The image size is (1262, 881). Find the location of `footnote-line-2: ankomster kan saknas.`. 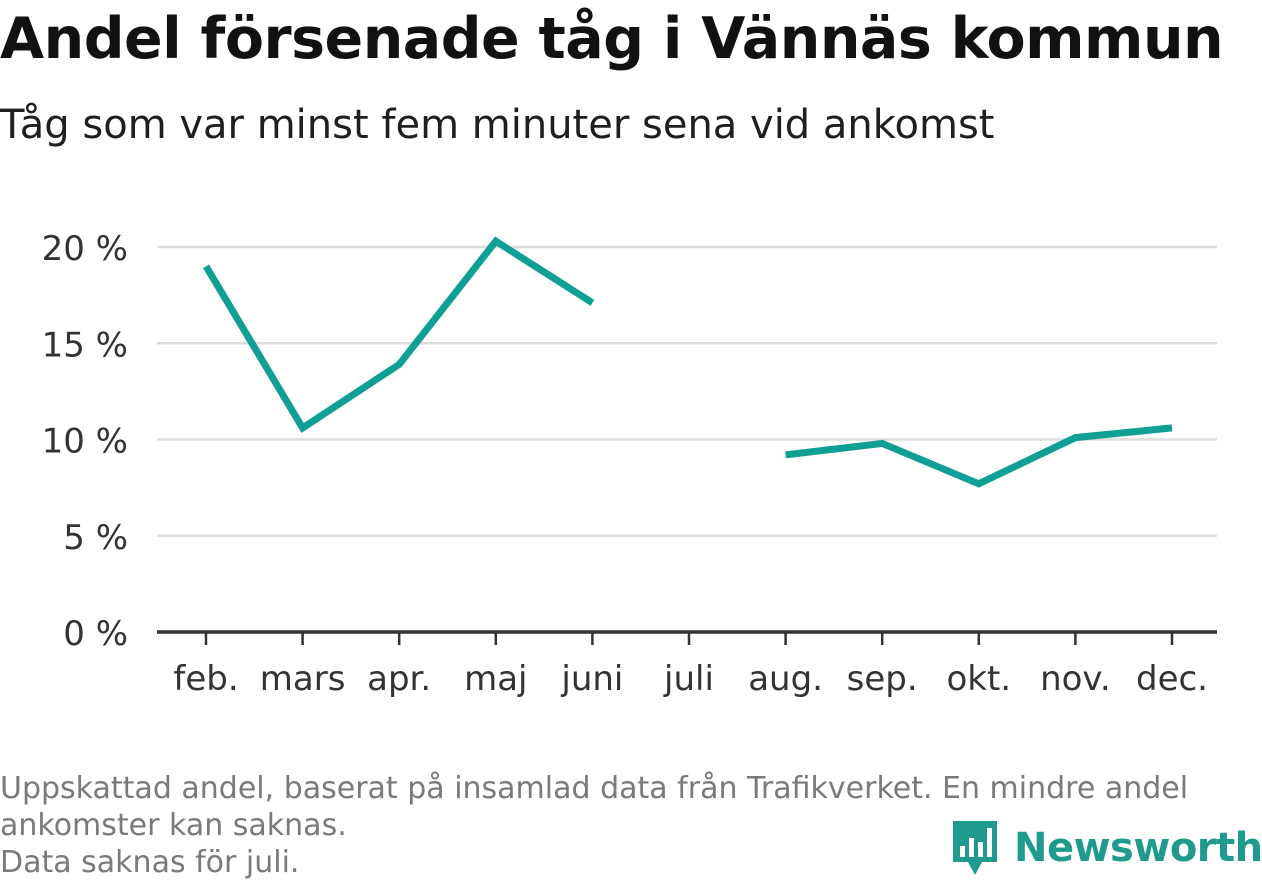

footnote-line-2: ankomster kan saknas. is located at coordinates (173, 825).